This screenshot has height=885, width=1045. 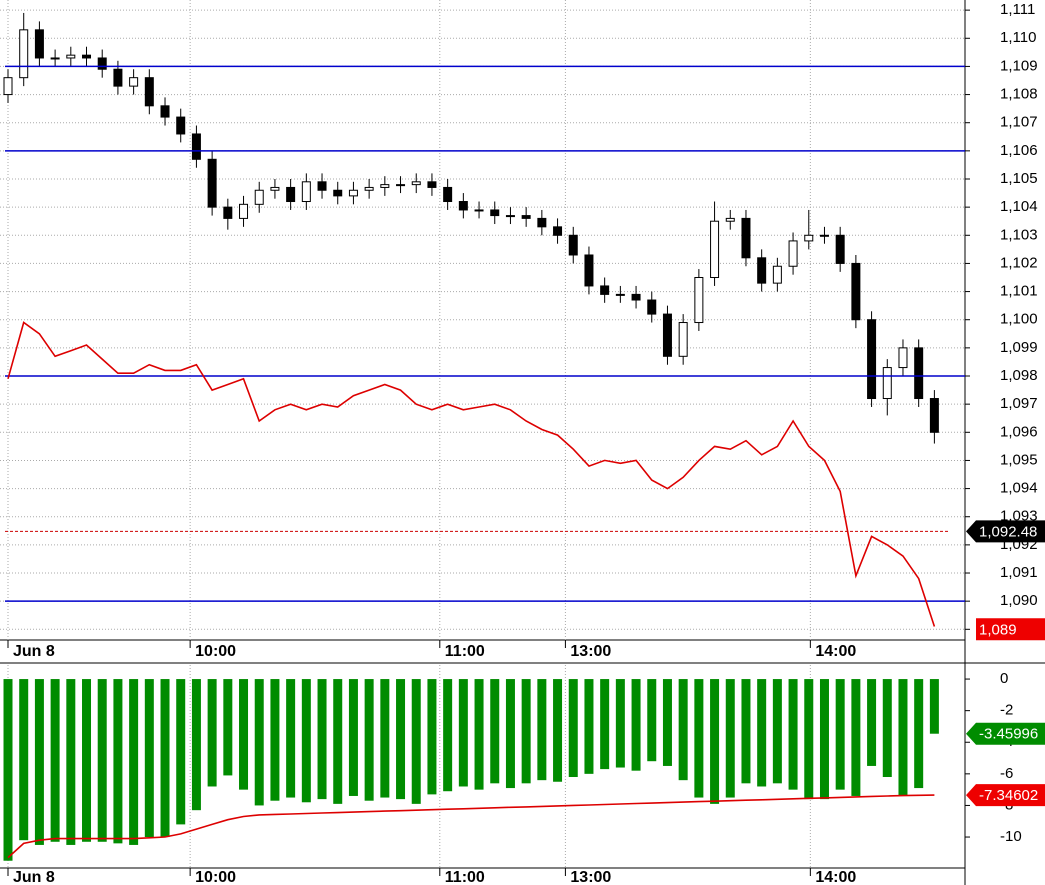 I want to click on indicator-line, so click(x=471, y=826).